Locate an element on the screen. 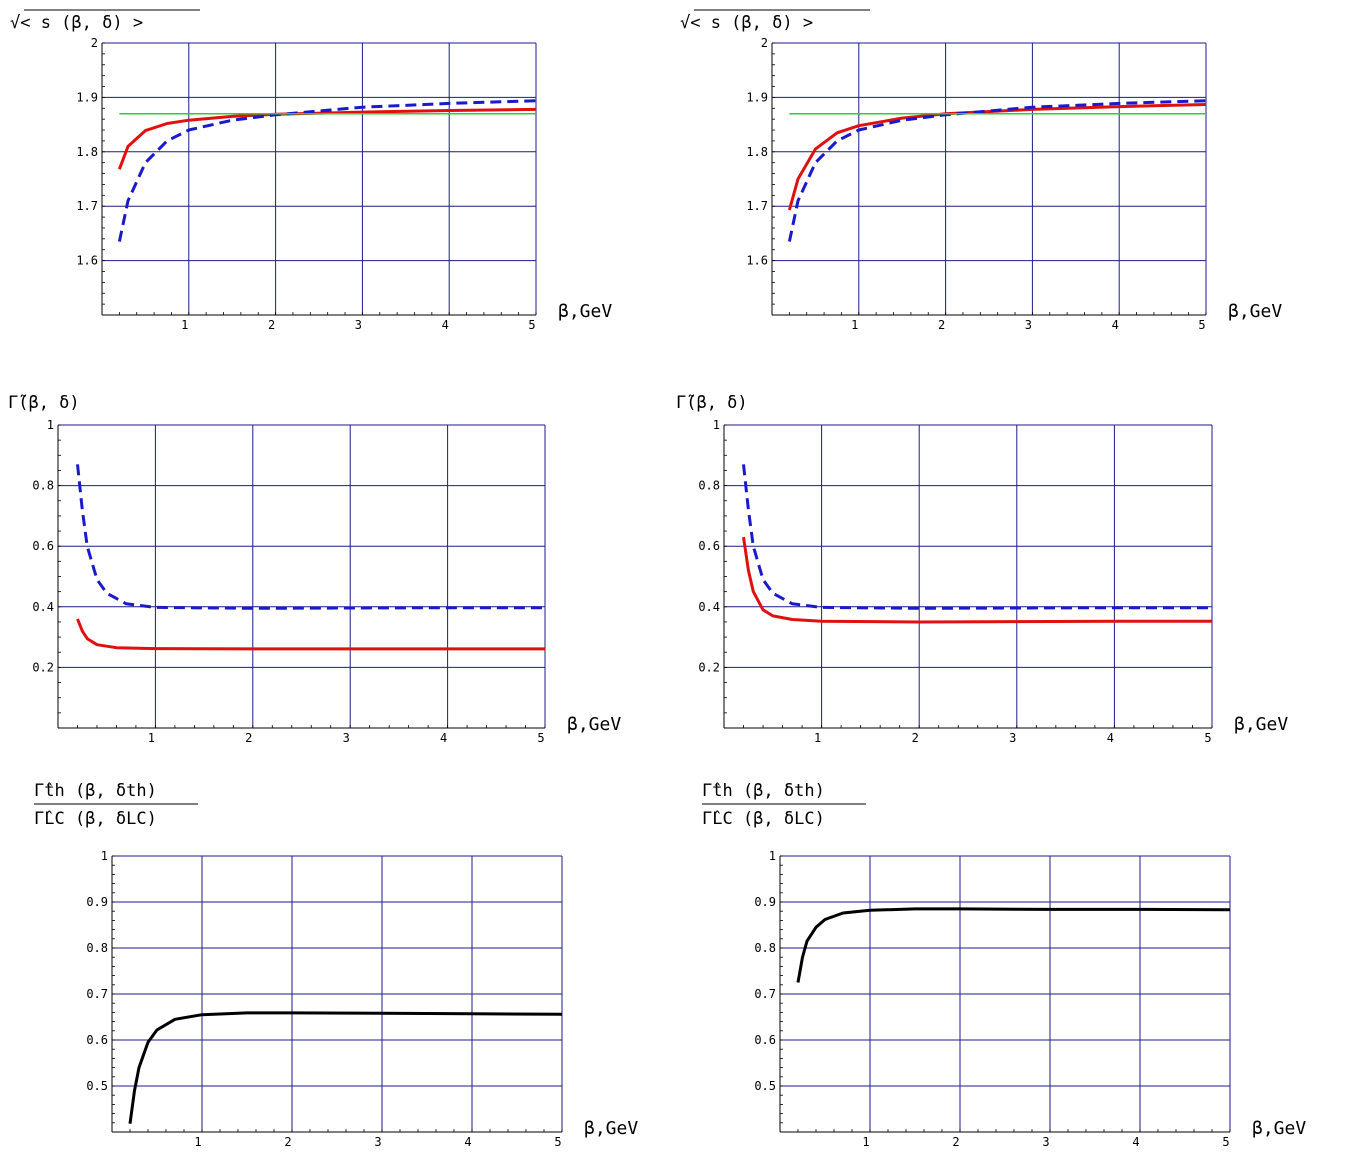  chart-2: 1 2 3 4 5 1.6 1.7 1.8 1.9 2 β,GeV √< s (β, δ) > is located at coordinates (981, 170).